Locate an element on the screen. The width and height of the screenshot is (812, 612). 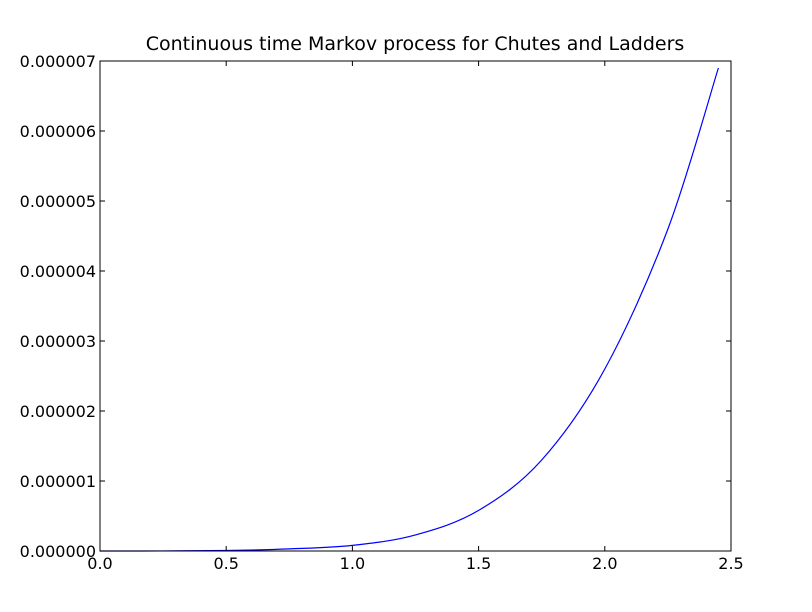
y-tick-label: 0.000006 is located at coordinates (58, 131).